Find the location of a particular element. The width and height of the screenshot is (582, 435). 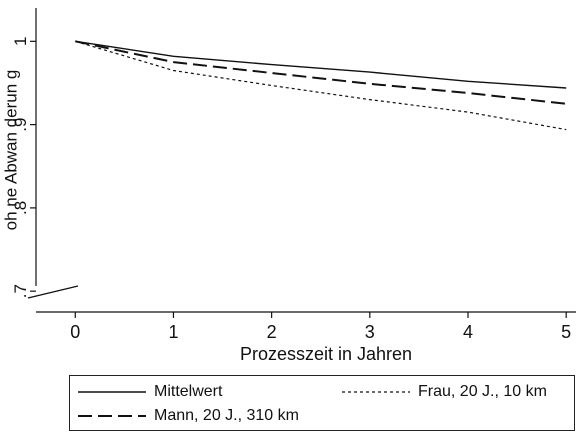

x-tick-label: 1 is located at coordinates (173, 332).